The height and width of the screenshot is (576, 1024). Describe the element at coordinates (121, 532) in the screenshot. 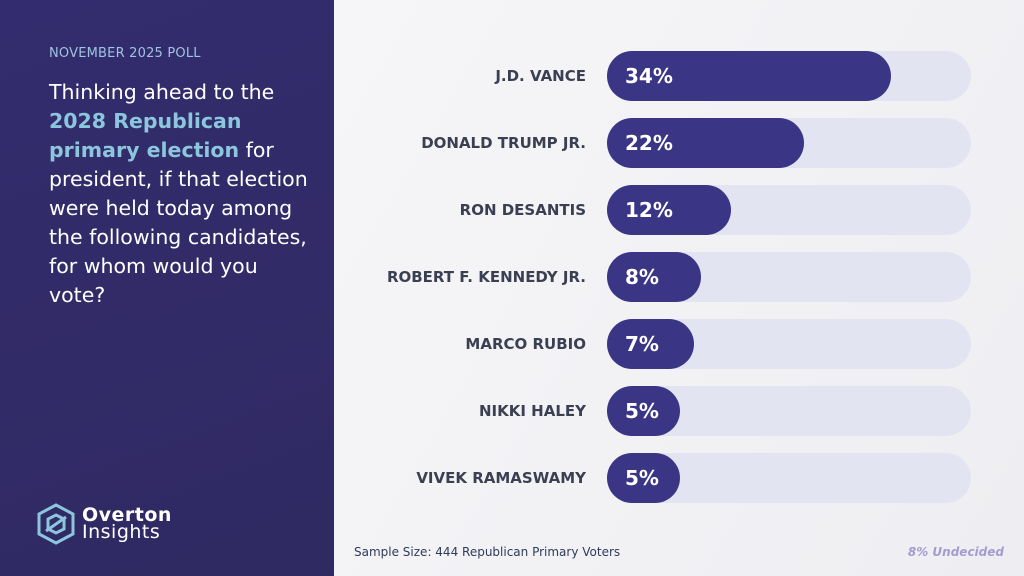

I see `logo-line2: Insights` at that location.